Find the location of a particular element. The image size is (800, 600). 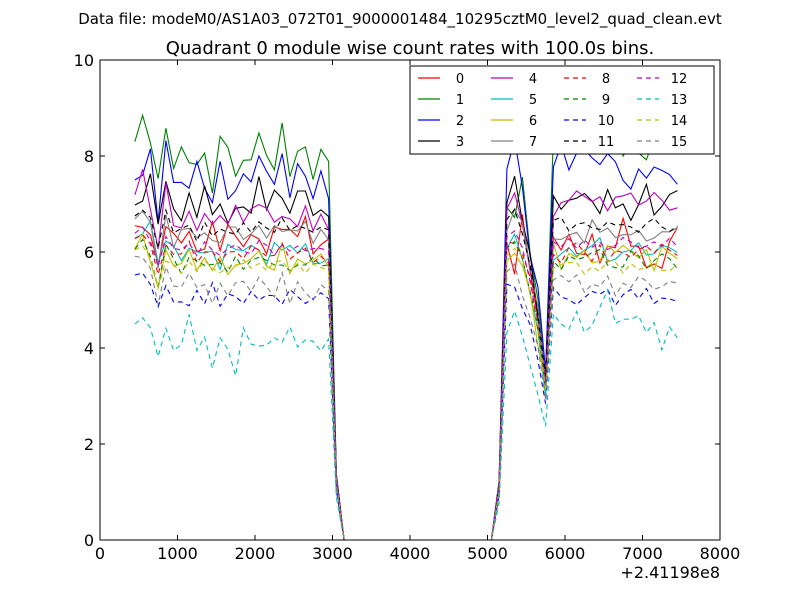

legend-label-14: 14 is located at coordinates (679, 121).